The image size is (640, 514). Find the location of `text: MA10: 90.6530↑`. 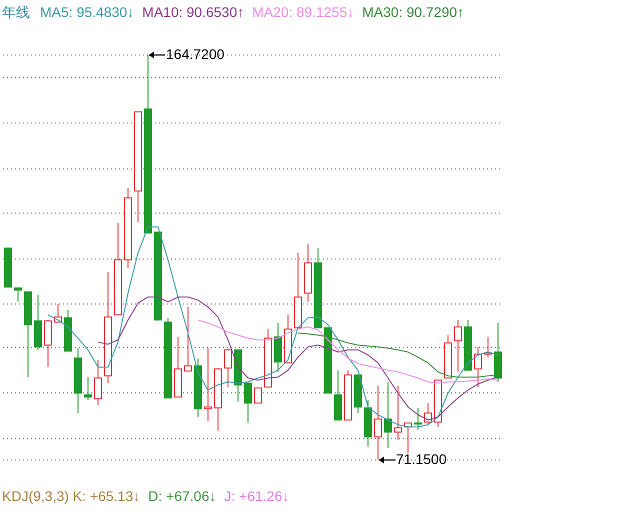

text: MA10: 90.6530↑ is located at coordinates (193, 12).